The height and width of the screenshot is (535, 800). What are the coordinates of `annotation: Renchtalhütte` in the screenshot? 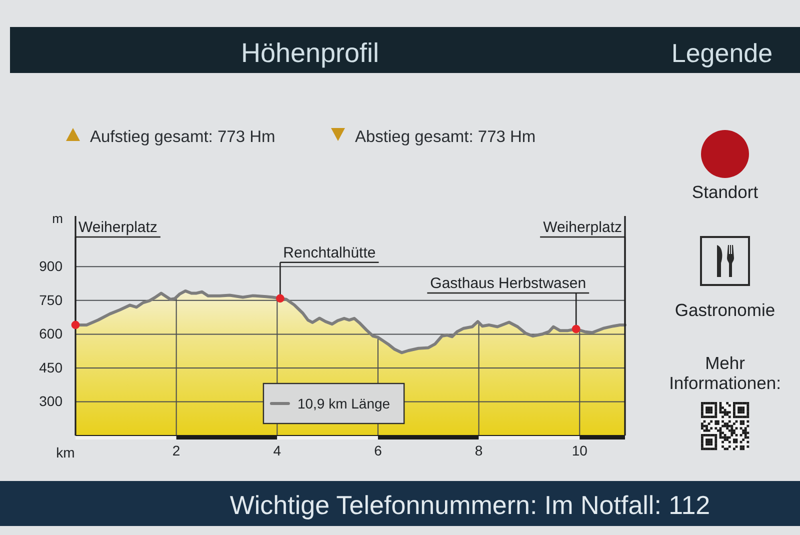 It's located at (329, 253).